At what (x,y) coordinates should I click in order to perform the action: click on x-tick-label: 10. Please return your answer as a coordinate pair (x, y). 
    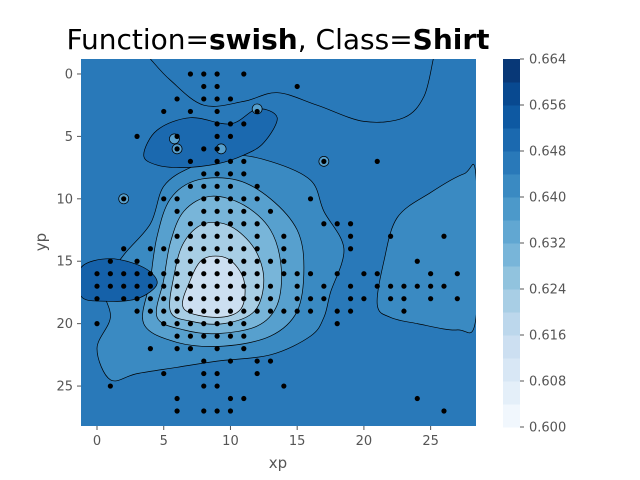
    Looking at the image, I should click on (230, 441).